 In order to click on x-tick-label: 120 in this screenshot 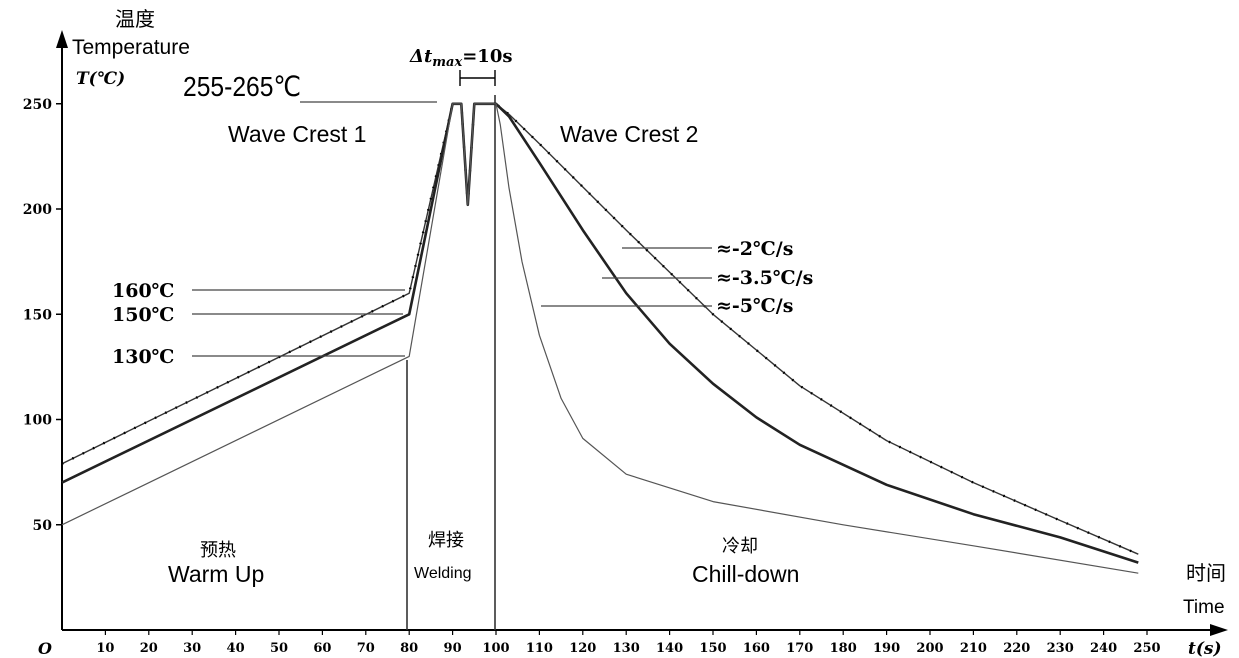, I will do `click(582, 648)`.